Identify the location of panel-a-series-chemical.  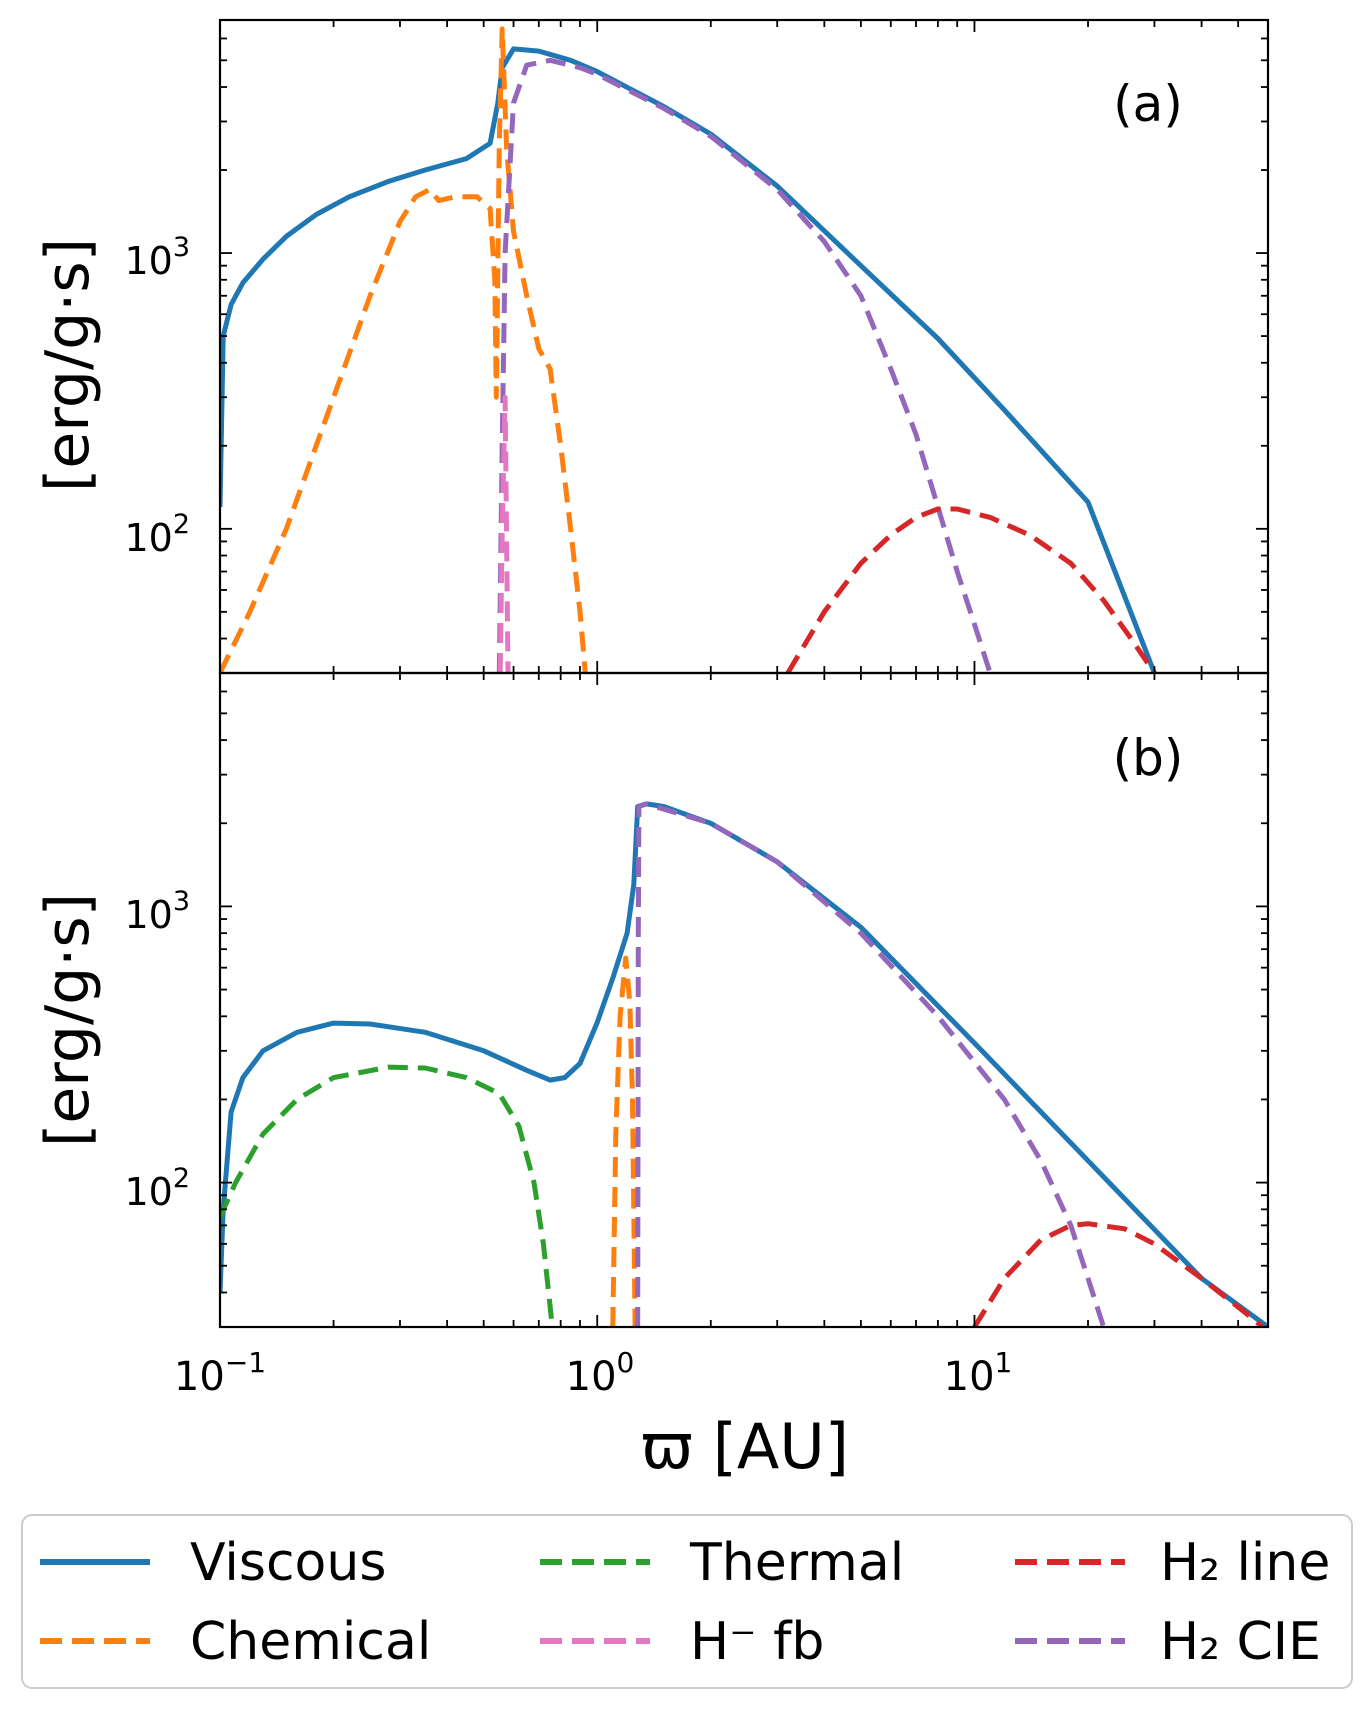
(404, 349).